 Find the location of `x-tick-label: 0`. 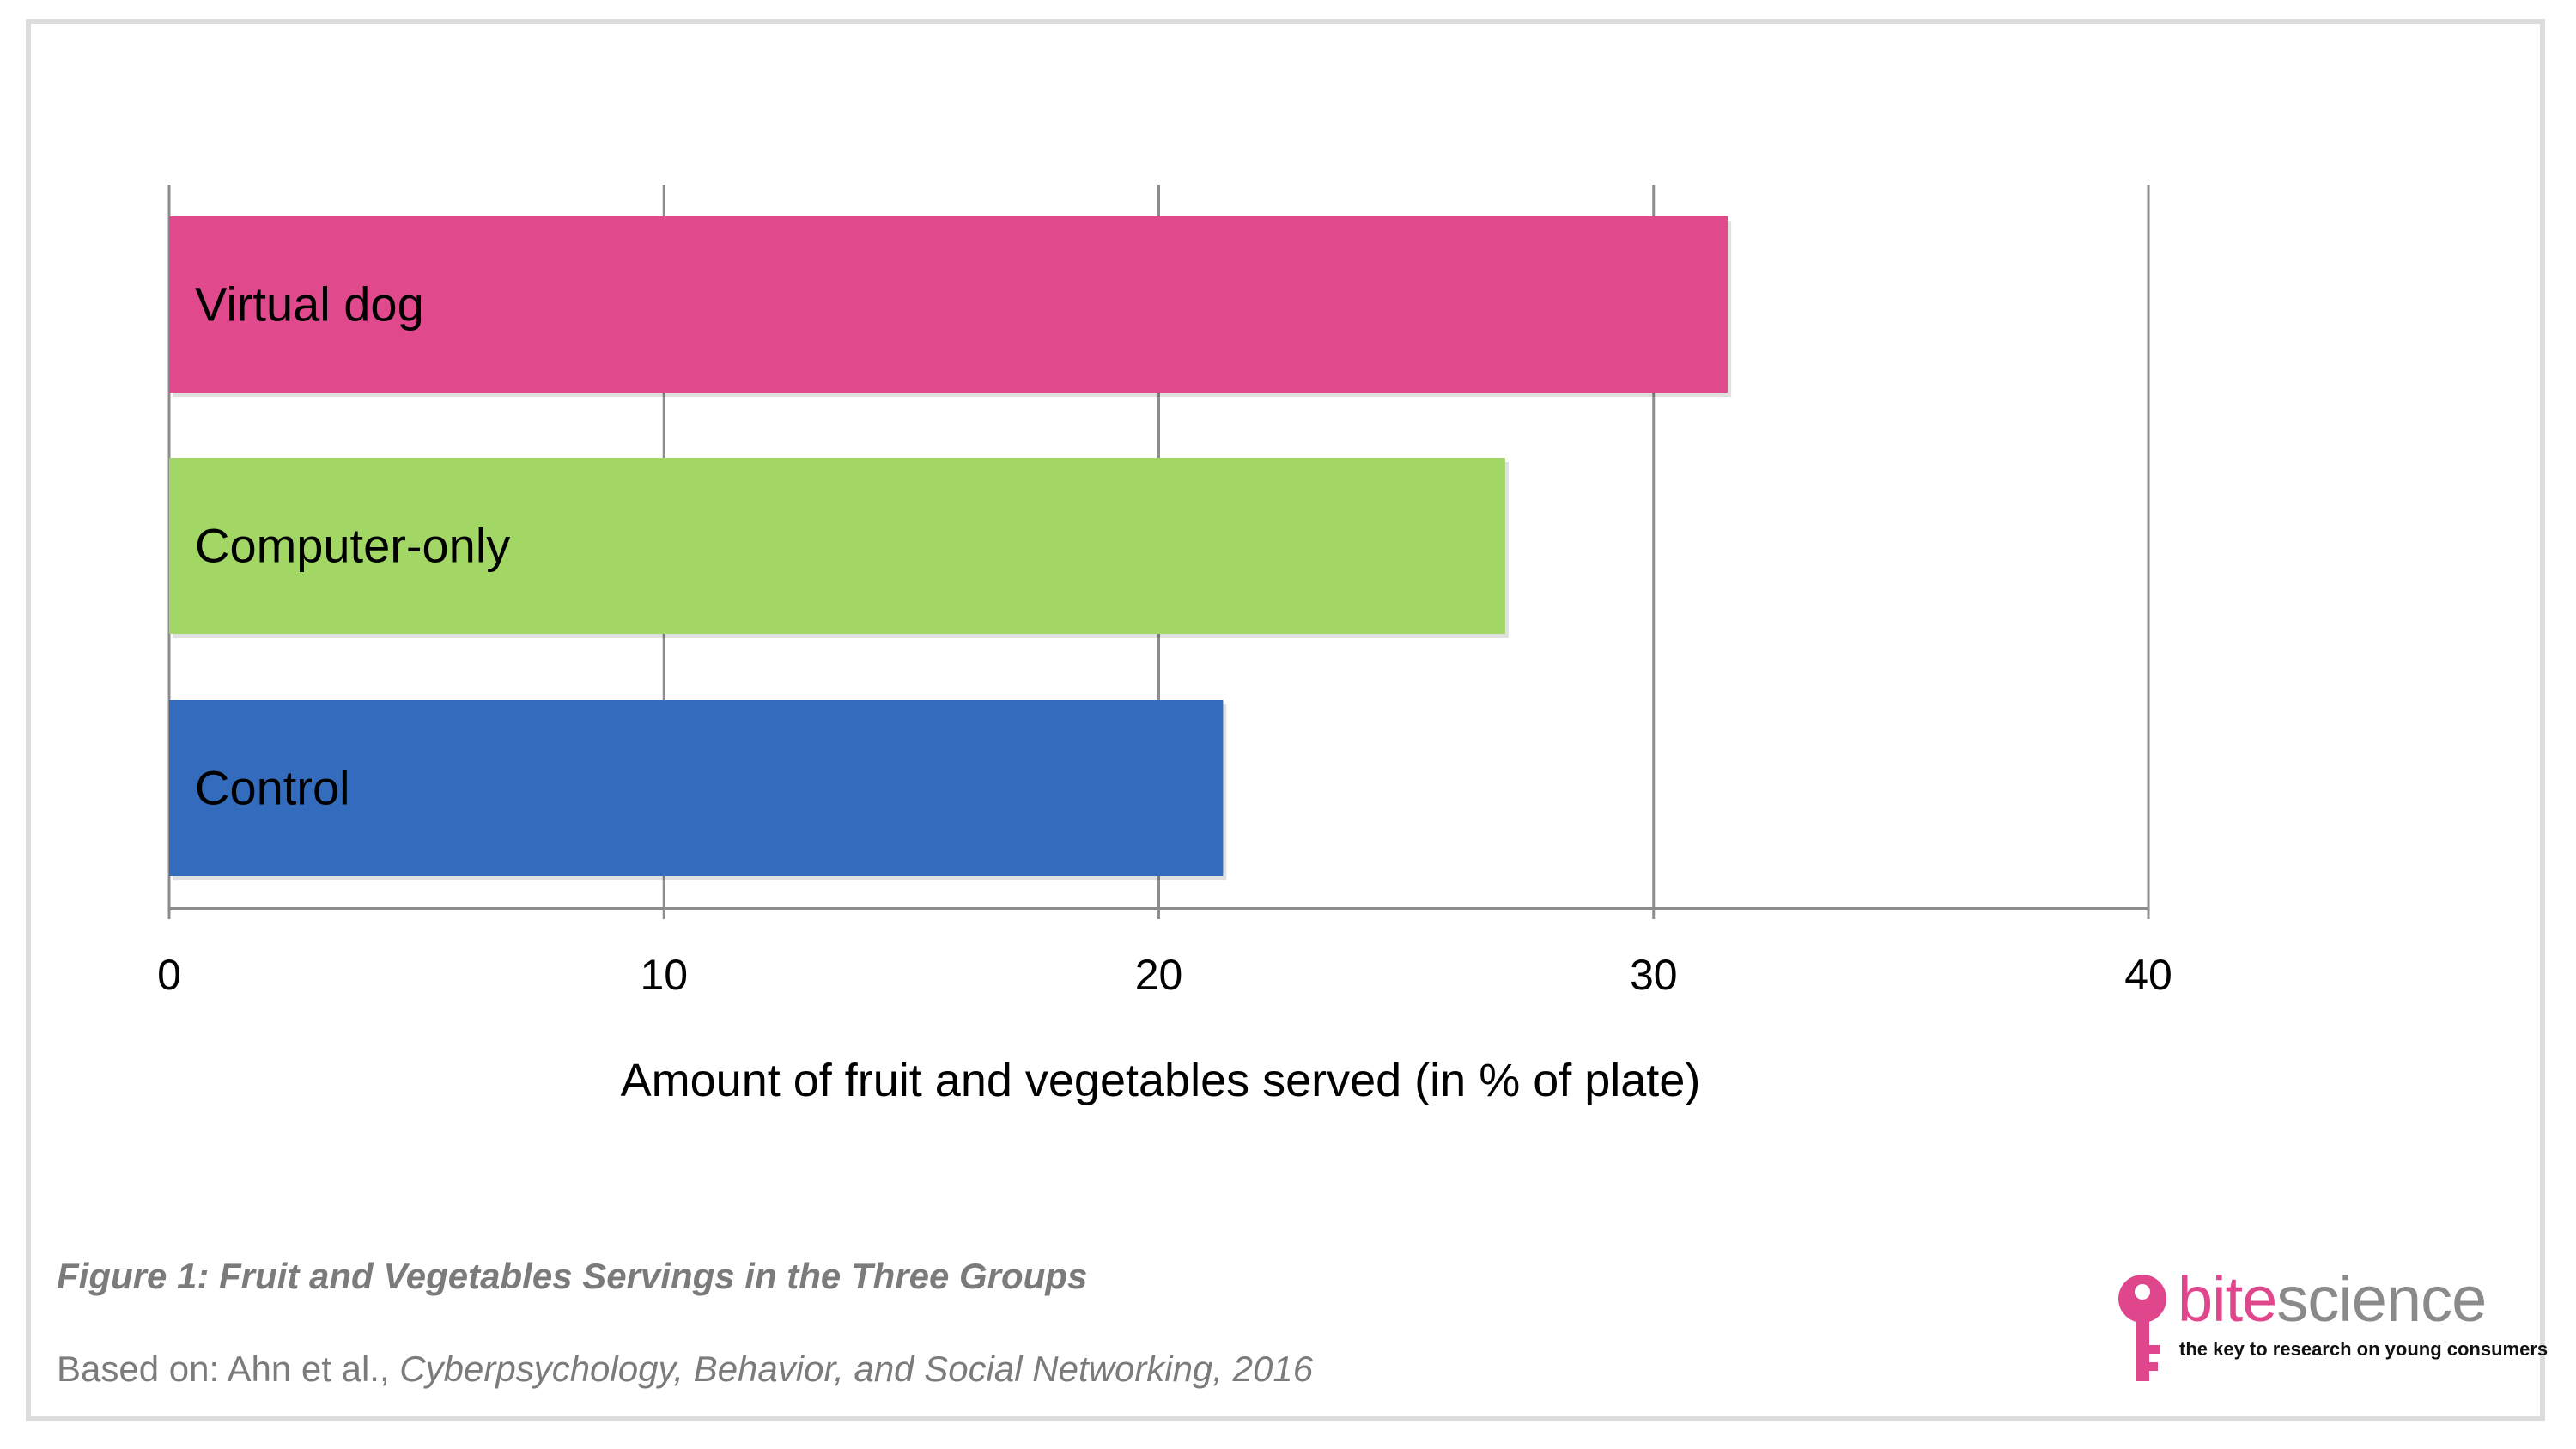

x-tick-label: 0 is located at coordinates (169, 975).